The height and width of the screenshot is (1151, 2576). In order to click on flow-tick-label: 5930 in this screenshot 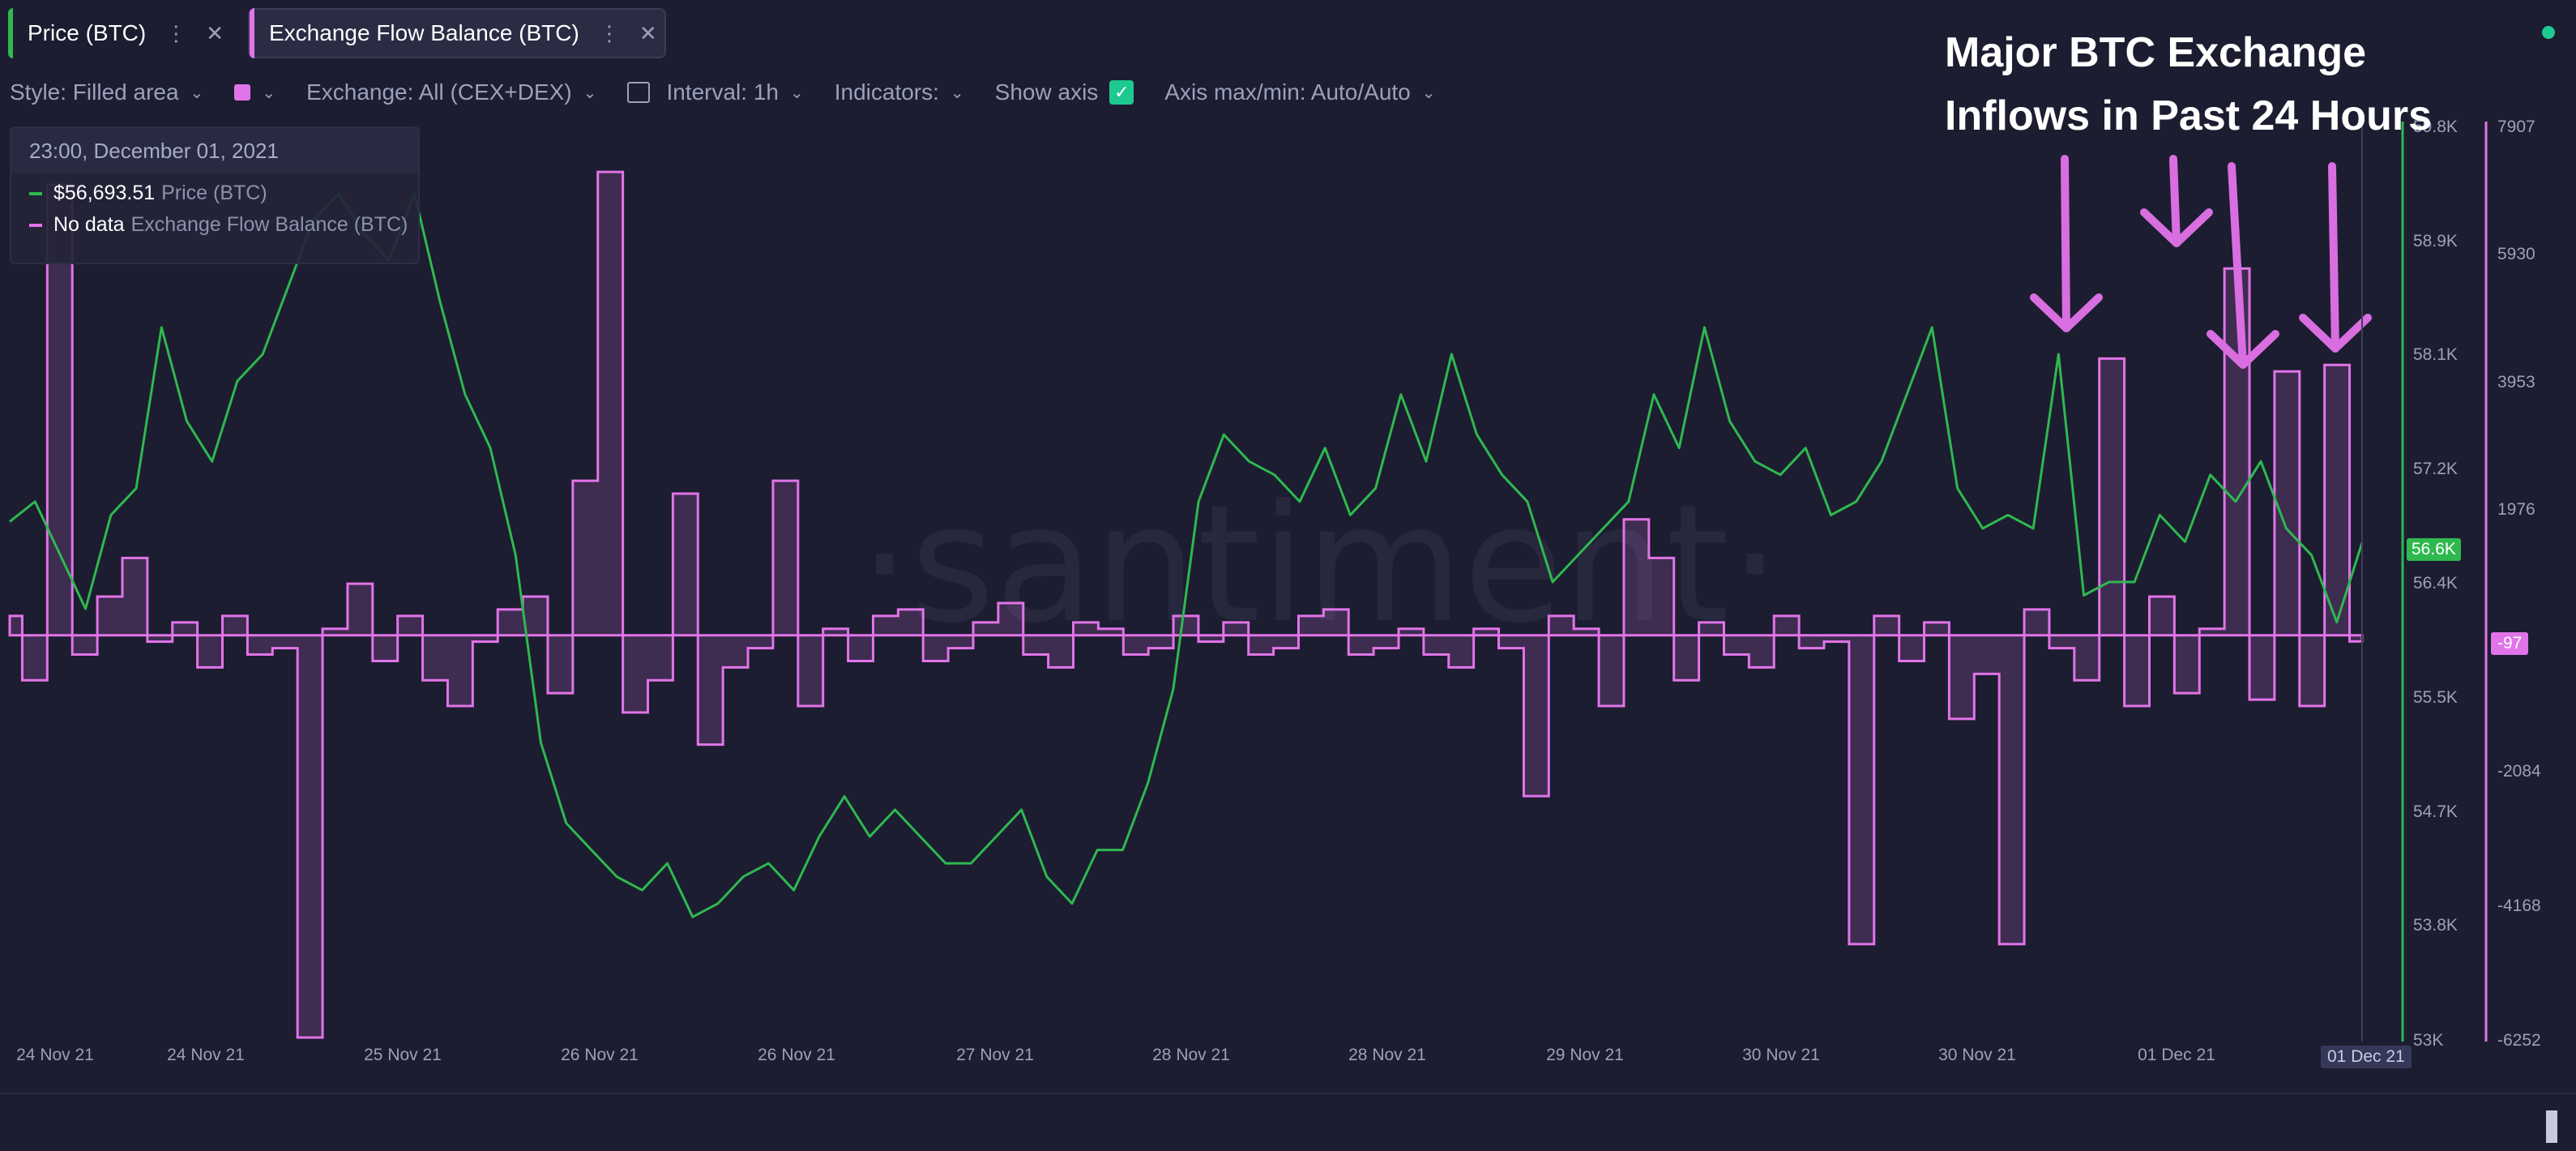, I will do `click(2516, 254)`.